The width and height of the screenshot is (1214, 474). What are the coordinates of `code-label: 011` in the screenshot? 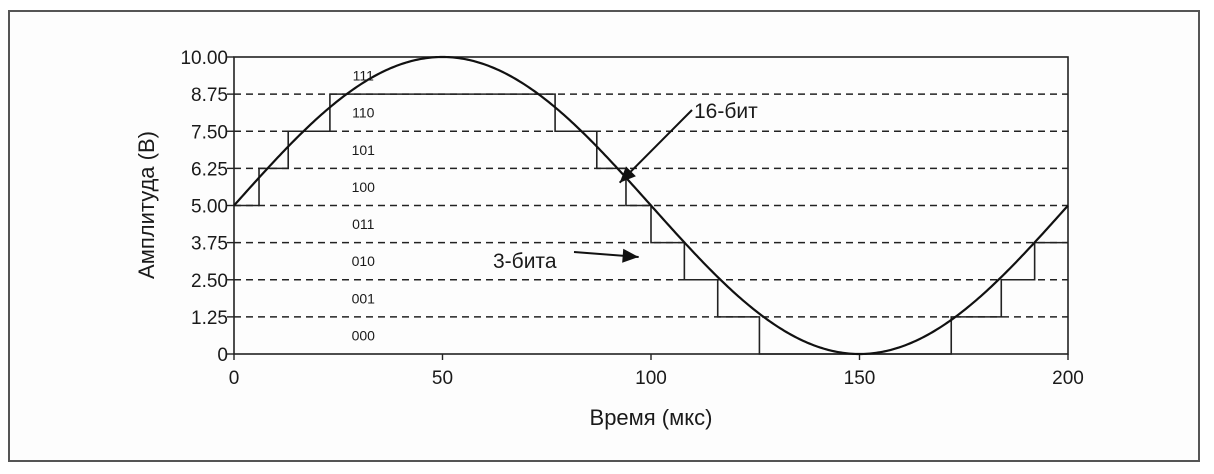 It's located at (363, 224).